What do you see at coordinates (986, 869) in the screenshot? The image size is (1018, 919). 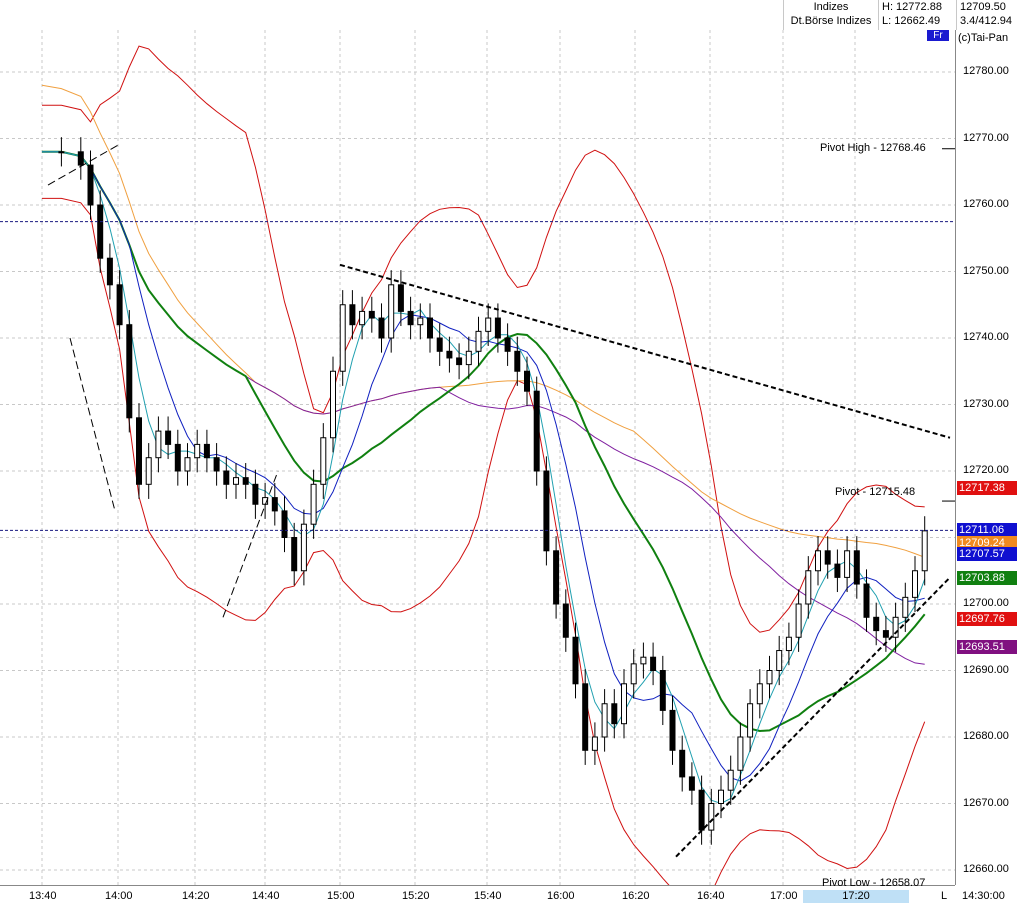 I see `y-tick-label: 12660.00` at bounding box center [986, 869].